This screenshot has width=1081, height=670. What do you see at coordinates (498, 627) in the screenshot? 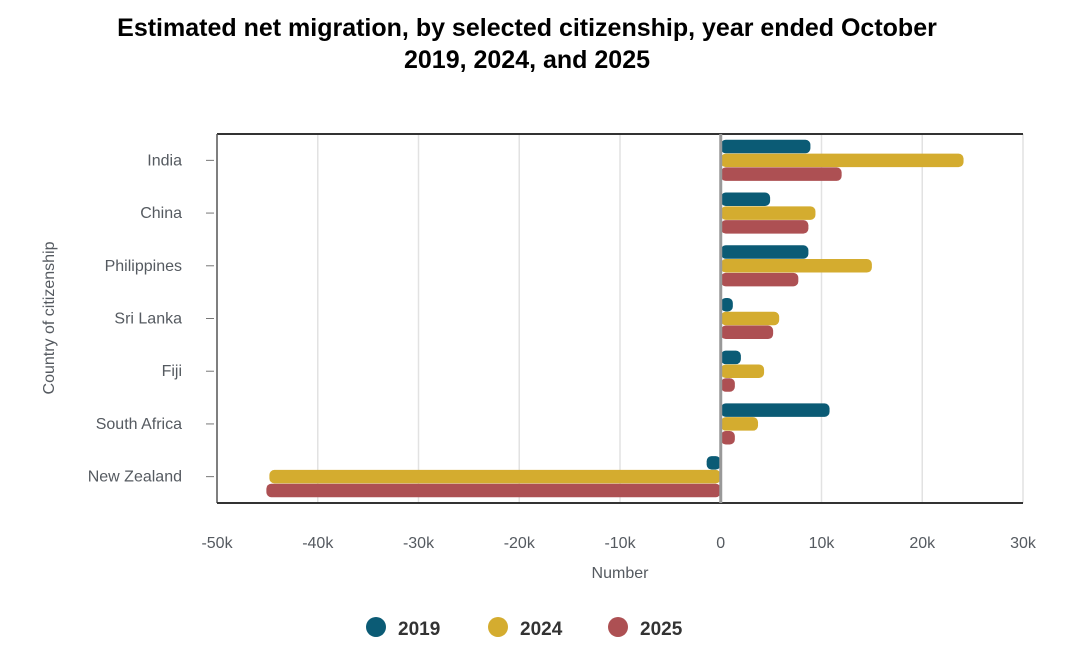
I see `legend-marker-2024` at bounding box center [498, 627].